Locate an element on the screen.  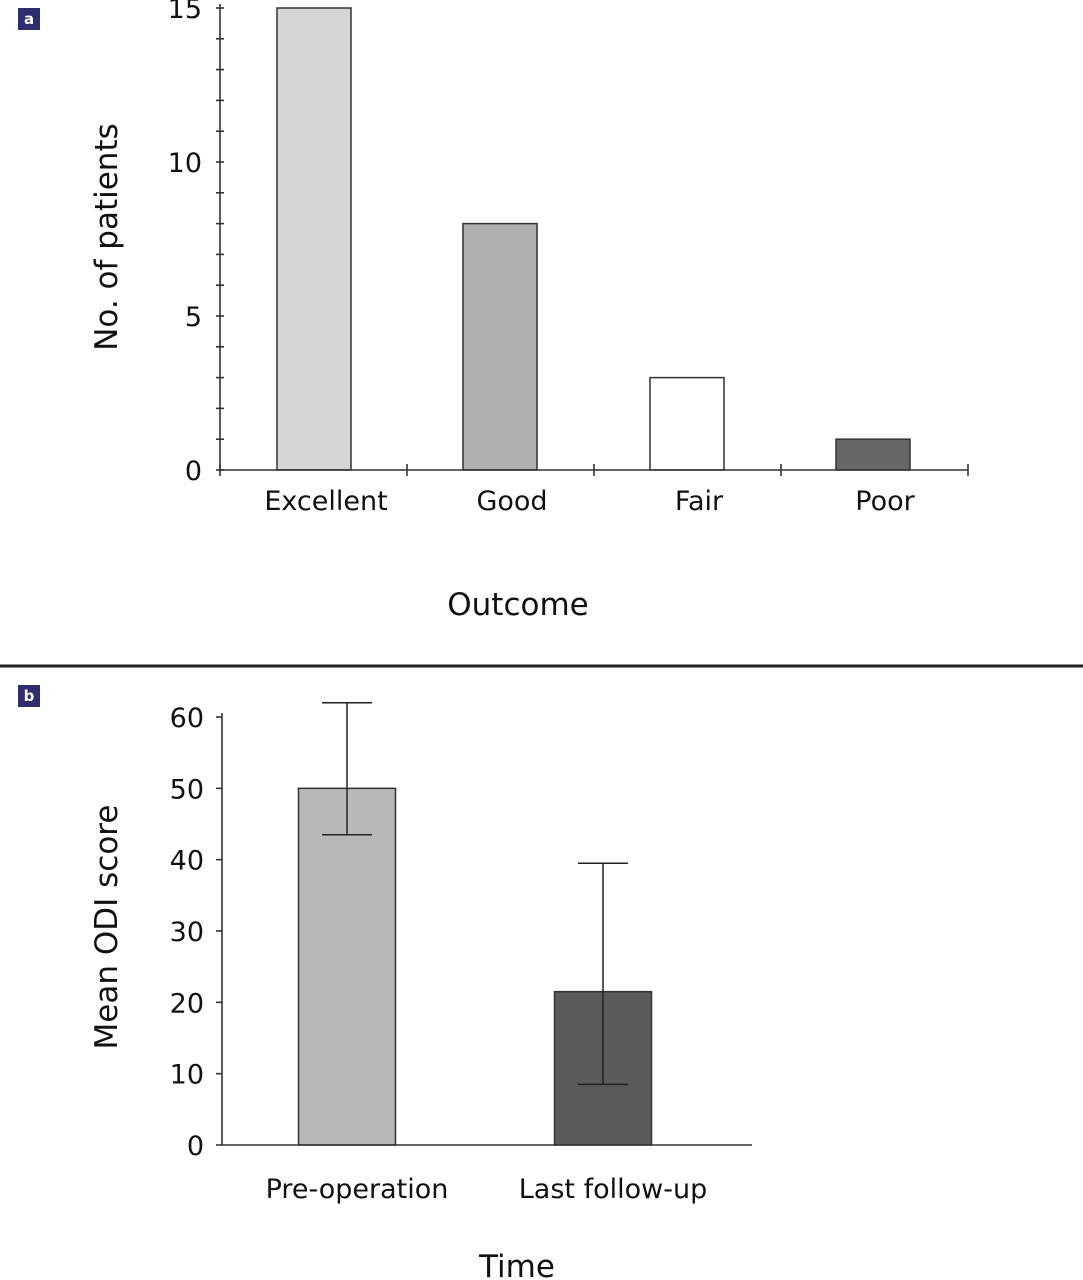
panel-a-y-tick-label: 10 is located at coordinates (185, 163).